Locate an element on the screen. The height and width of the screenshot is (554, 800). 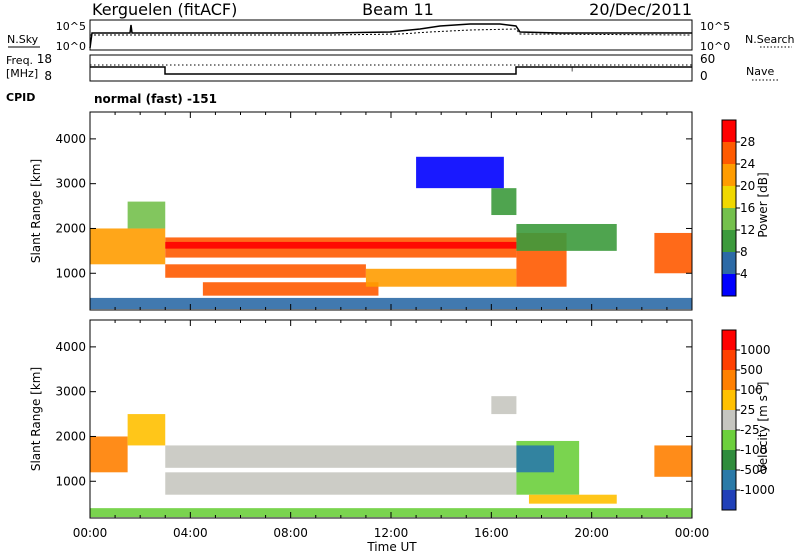
colorbar-tick-label: -100 is located at coordinates (753, 450).